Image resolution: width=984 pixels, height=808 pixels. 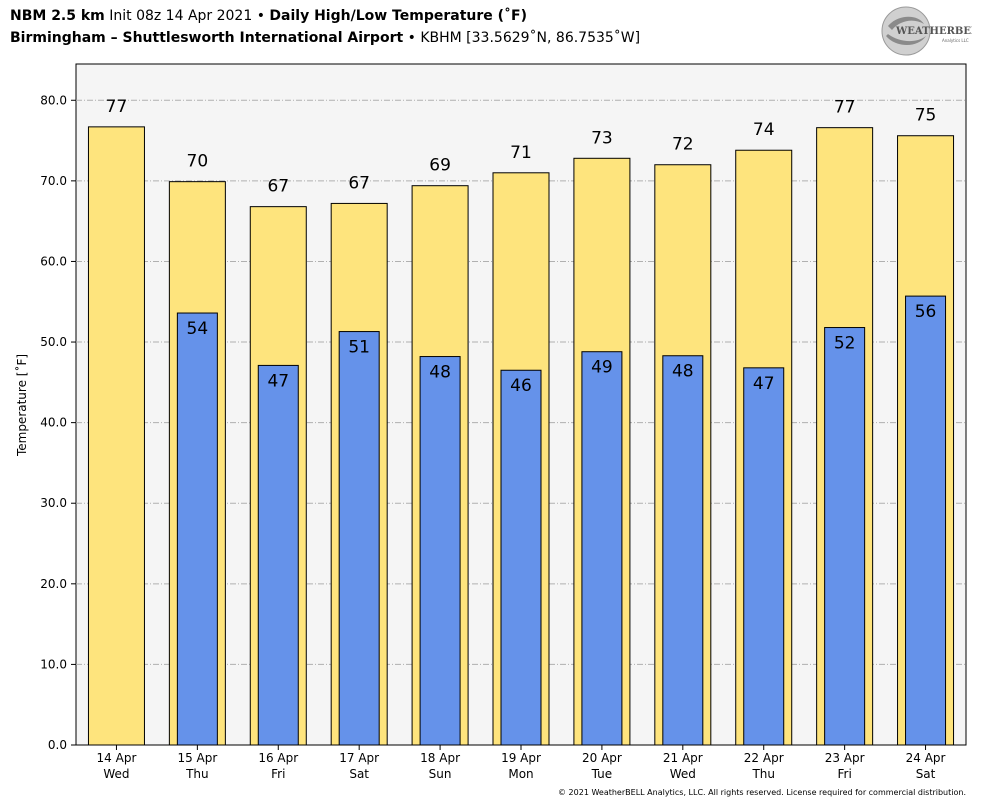 I want to click on chart-title: Daily High/Low Temperature (˚F), so click(x=398, y=16).